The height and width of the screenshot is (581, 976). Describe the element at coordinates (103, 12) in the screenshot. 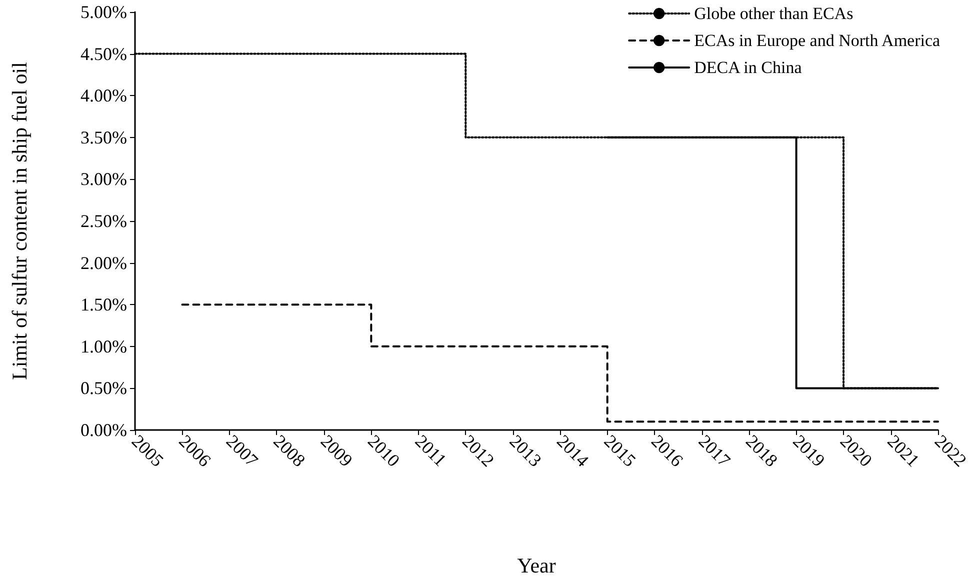

I see `y-tick-label: 5.00%` at that location.